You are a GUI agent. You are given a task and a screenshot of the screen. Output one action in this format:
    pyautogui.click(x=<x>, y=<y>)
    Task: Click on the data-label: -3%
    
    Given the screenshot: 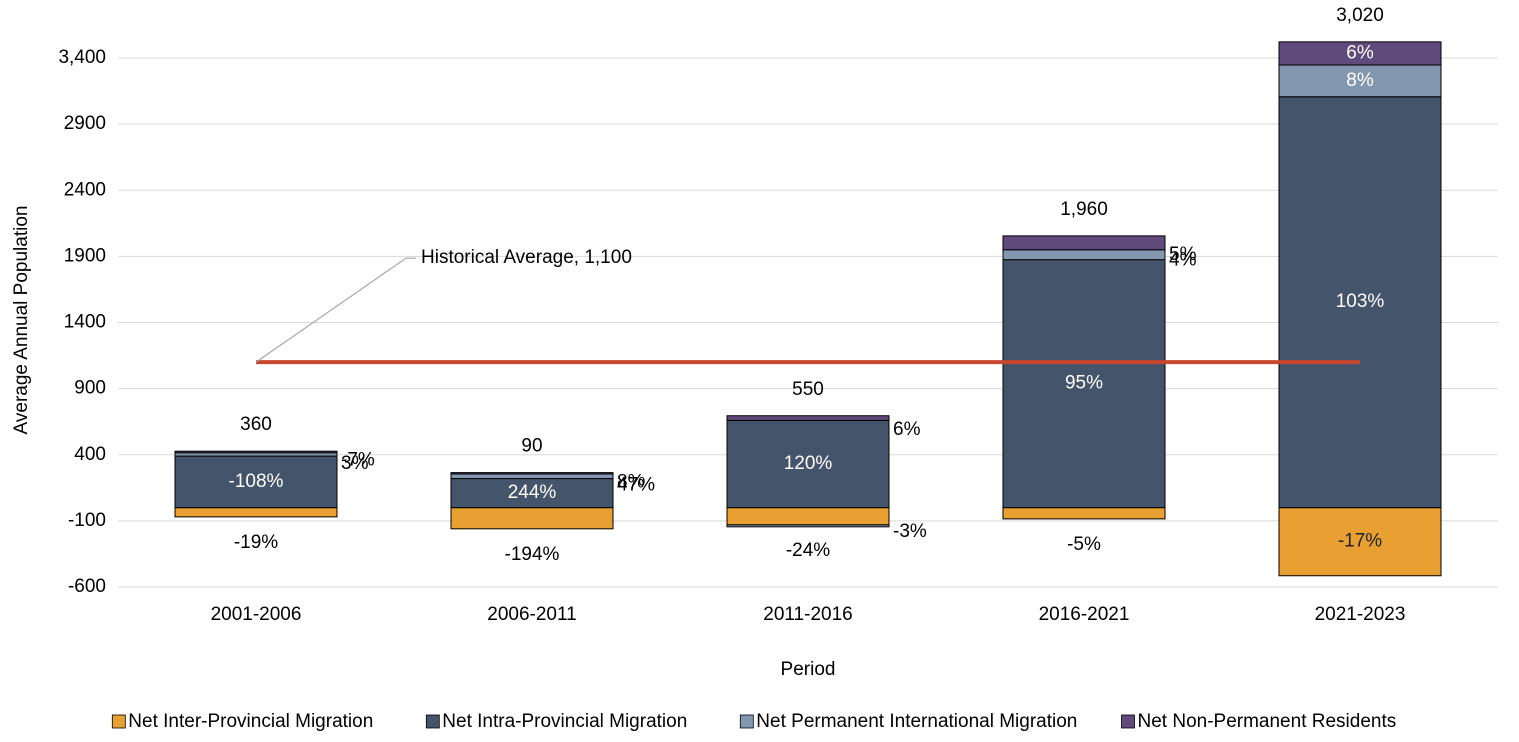 What is the action you would take?
    pyautogui.click(x=910, y=531)
    